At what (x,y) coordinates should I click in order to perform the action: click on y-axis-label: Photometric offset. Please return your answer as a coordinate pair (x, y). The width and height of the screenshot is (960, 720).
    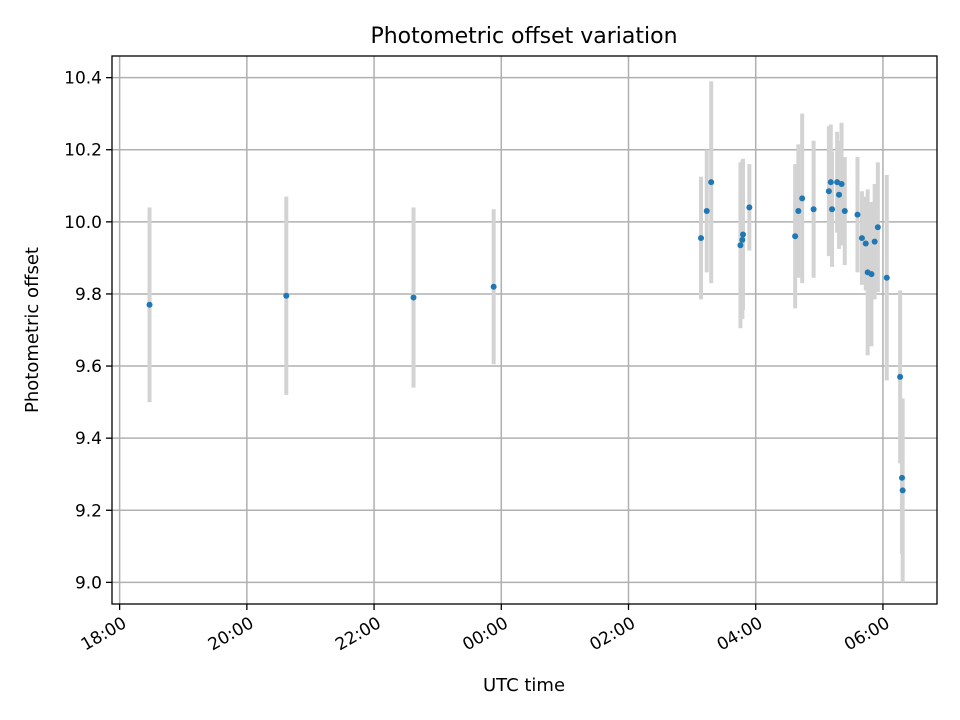
    Looking at the image, I should click on (32, 330).